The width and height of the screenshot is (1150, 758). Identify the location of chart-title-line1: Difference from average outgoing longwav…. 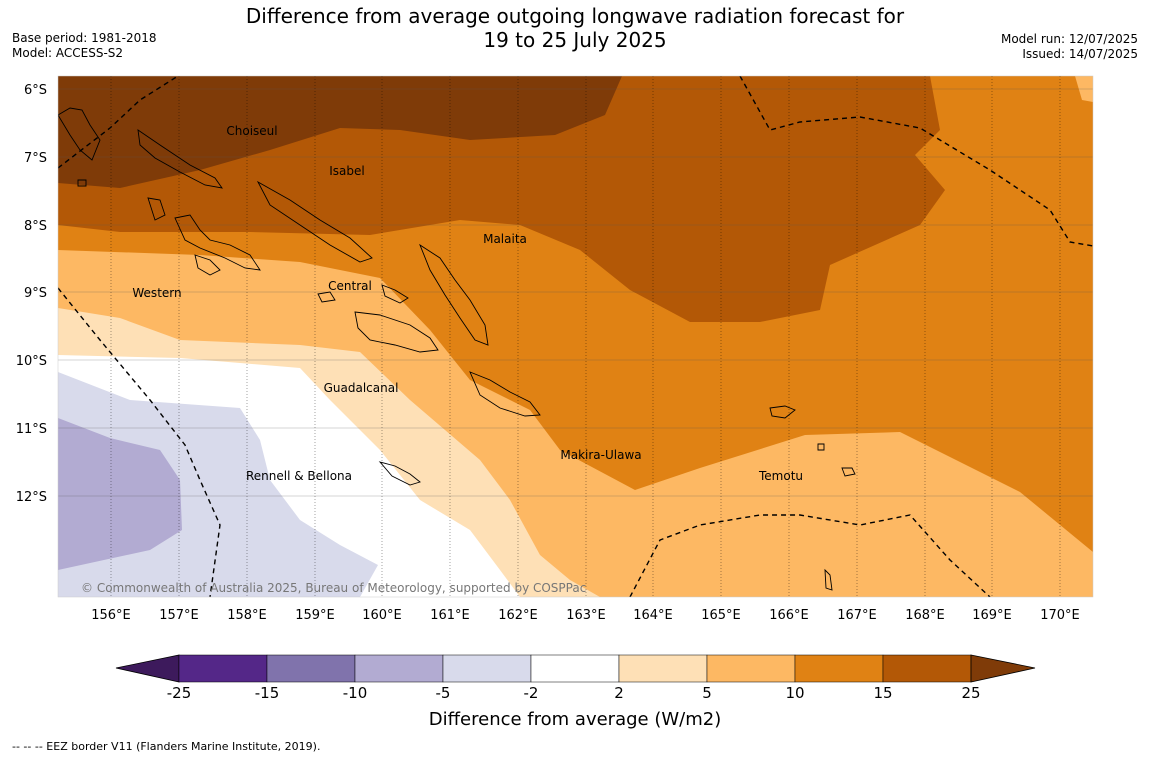
(575, 16).